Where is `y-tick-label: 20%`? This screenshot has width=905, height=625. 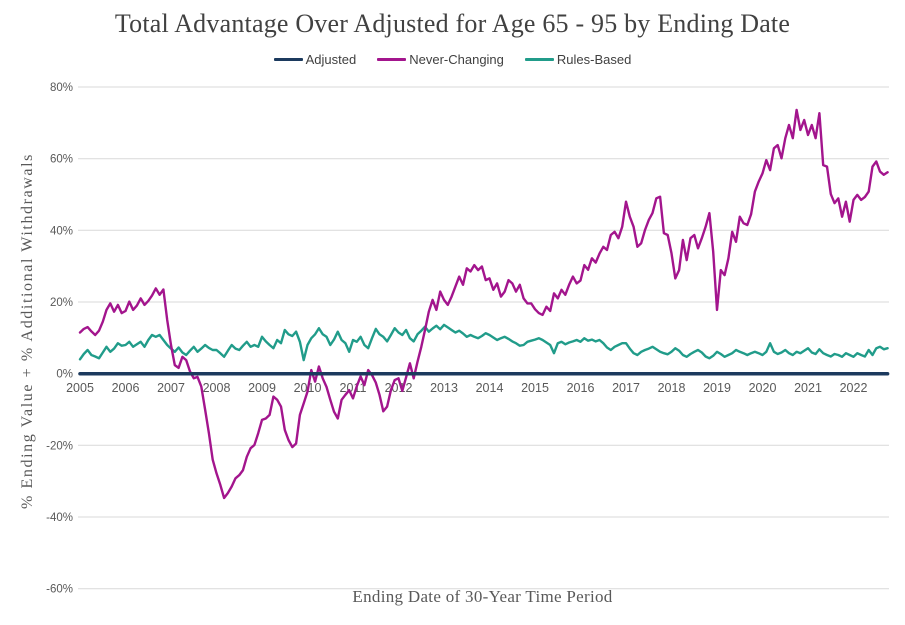 y-tick-label: 20% is located at coordinates (61, 303).